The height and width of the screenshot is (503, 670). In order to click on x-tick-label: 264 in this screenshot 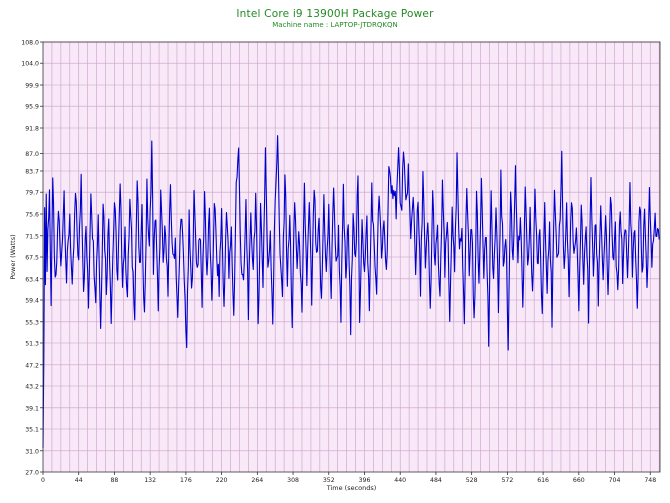, I will do `click(257, 480)`.